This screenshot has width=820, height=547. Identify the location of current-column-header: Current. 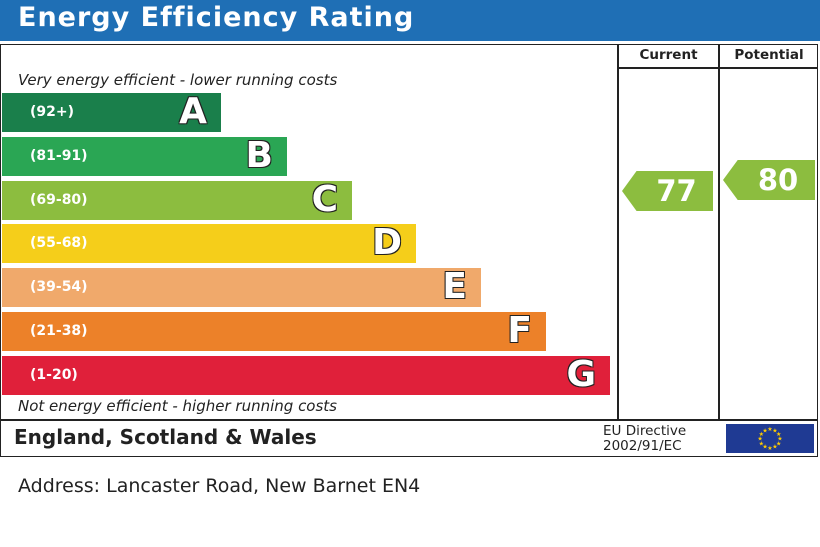
(668, 55).